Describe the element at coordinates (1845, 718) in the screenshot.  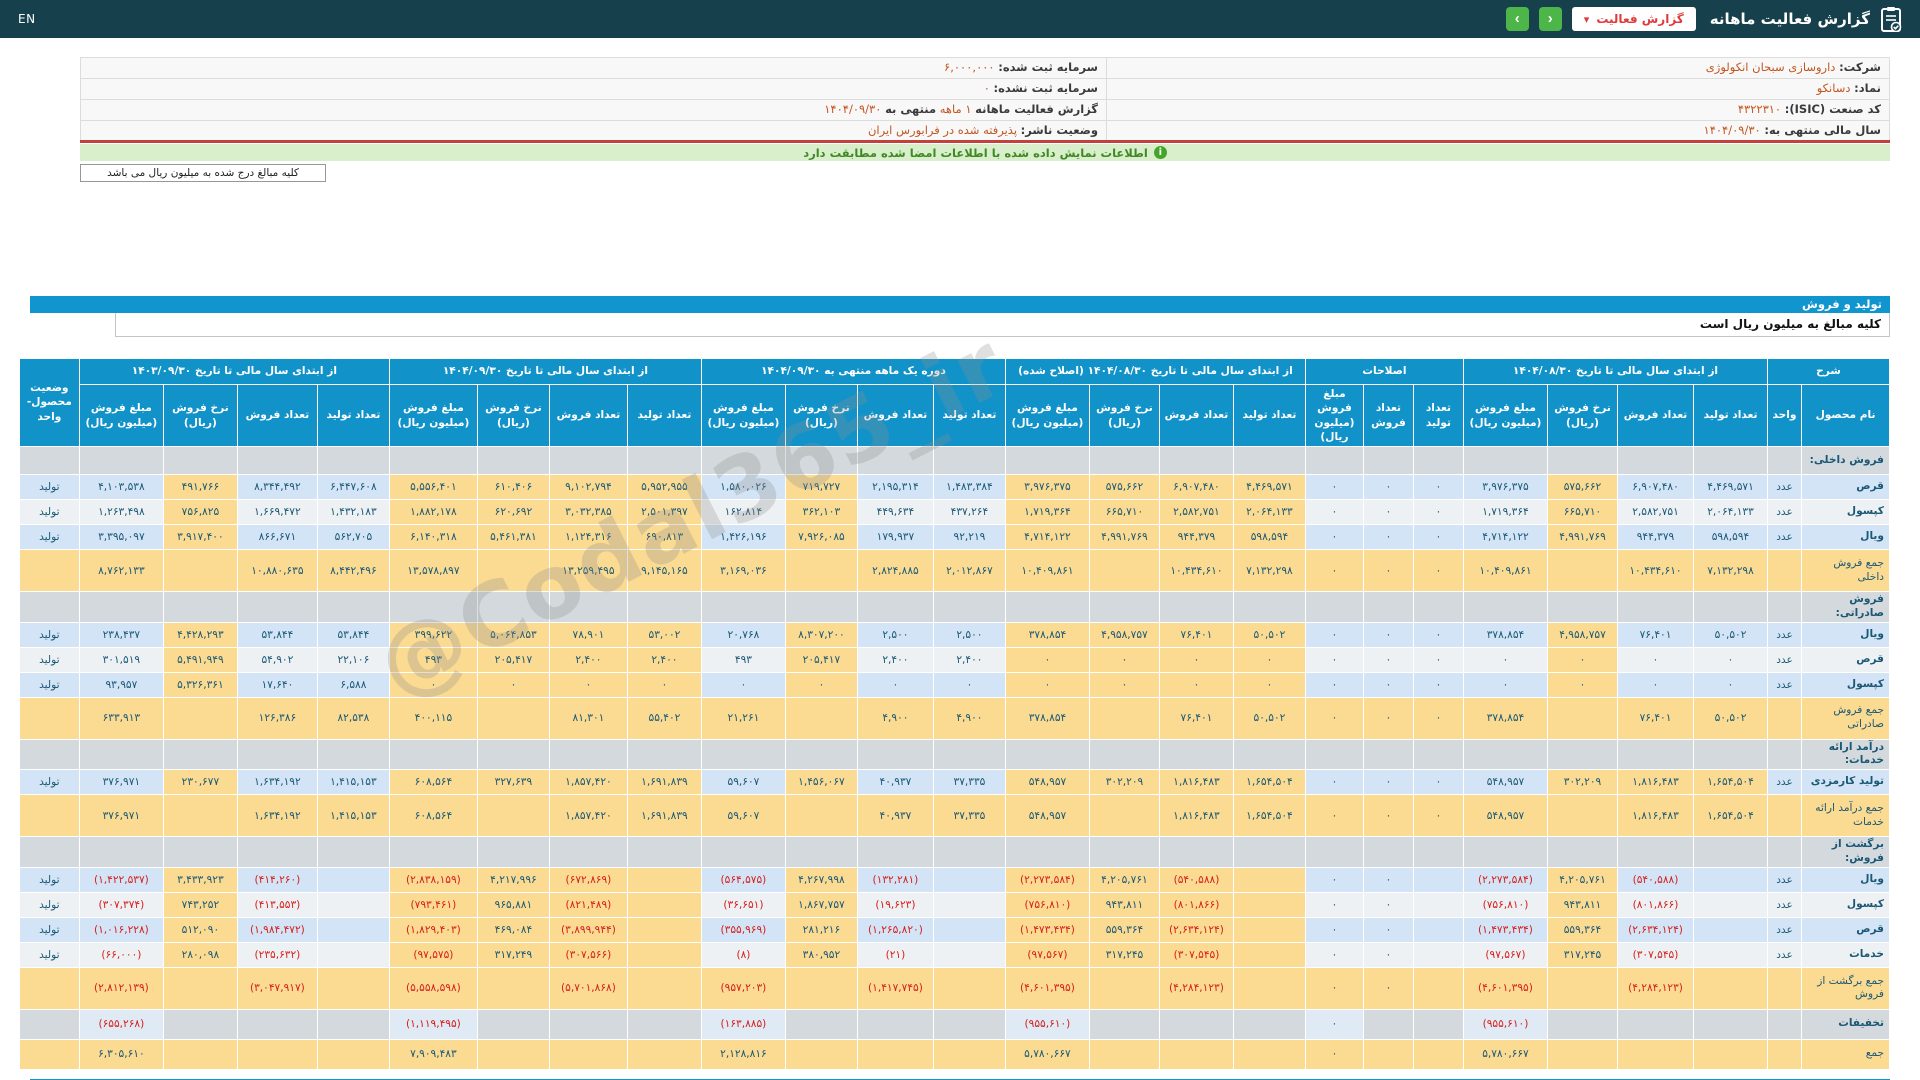
I see `product-name-cell: جمع فروش صادراتی` at that location.